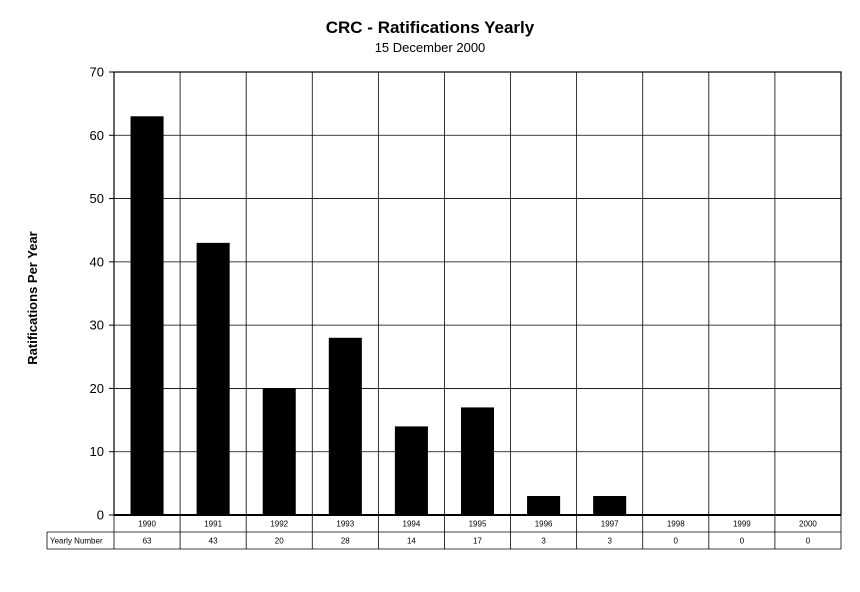 The height and width of the screenshot is (592, 860). Describe the element at coordinates (411, 470) in the screenshot. I see `bar-1994` at that location.